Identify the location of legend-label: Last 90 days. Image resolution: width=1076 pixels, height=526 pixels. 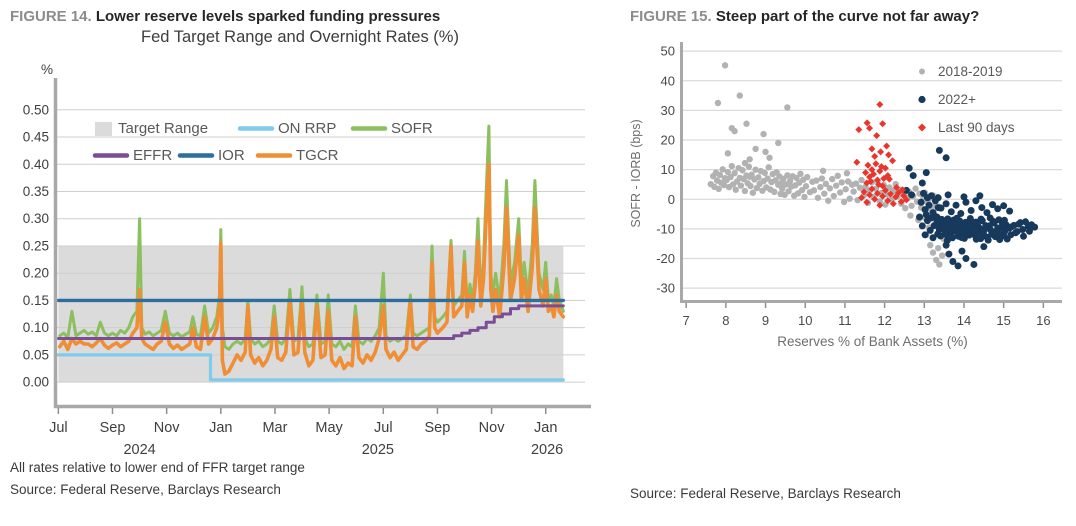
(976, 127).